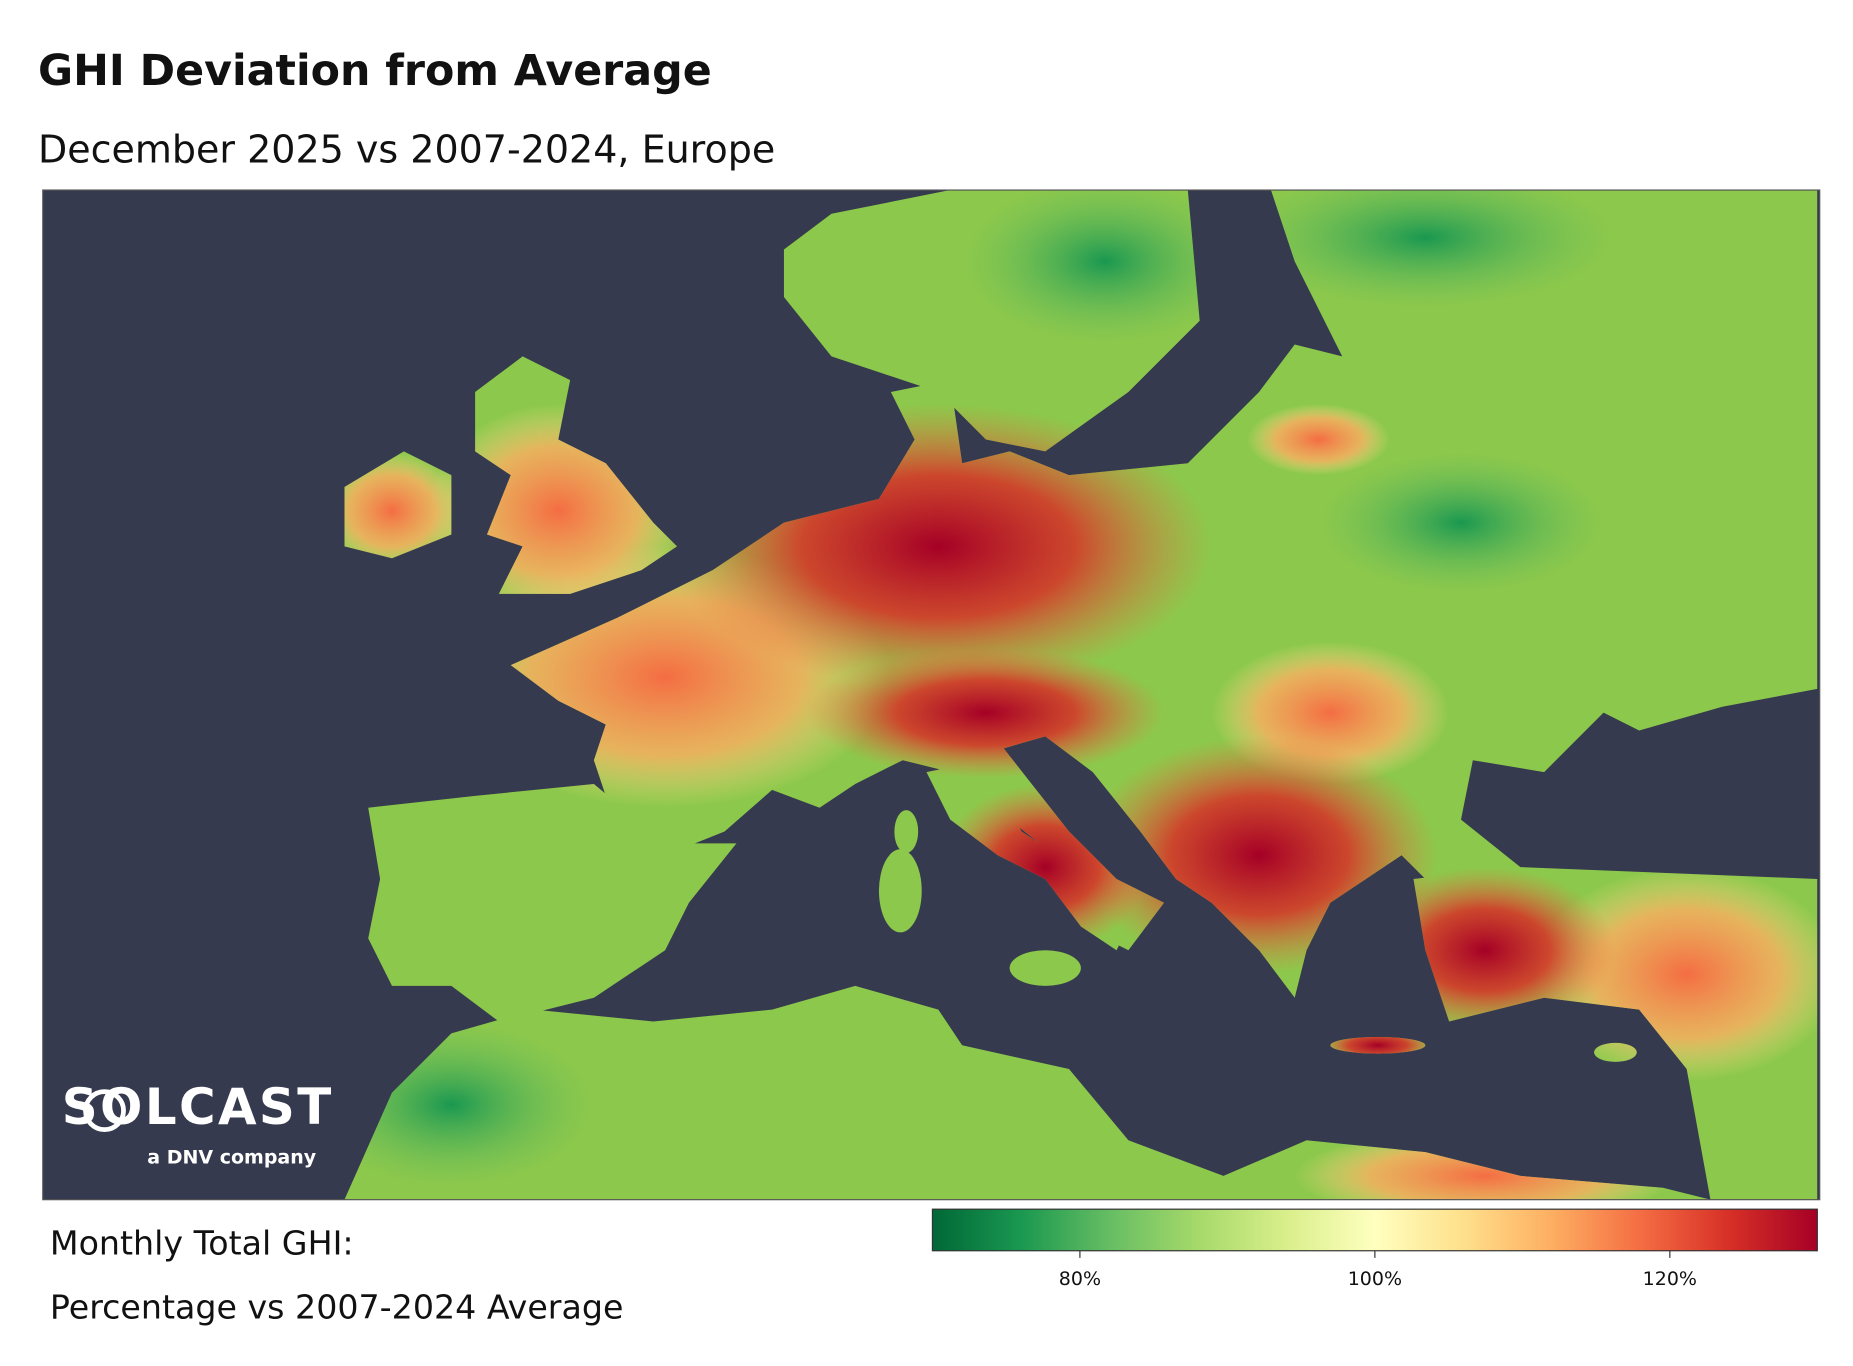 The width and height of the screenshot is (1853, 1366). Describe the element at coordinates (198, 1107) in the screenshot. I see `logo: SOLCAST` at that location.